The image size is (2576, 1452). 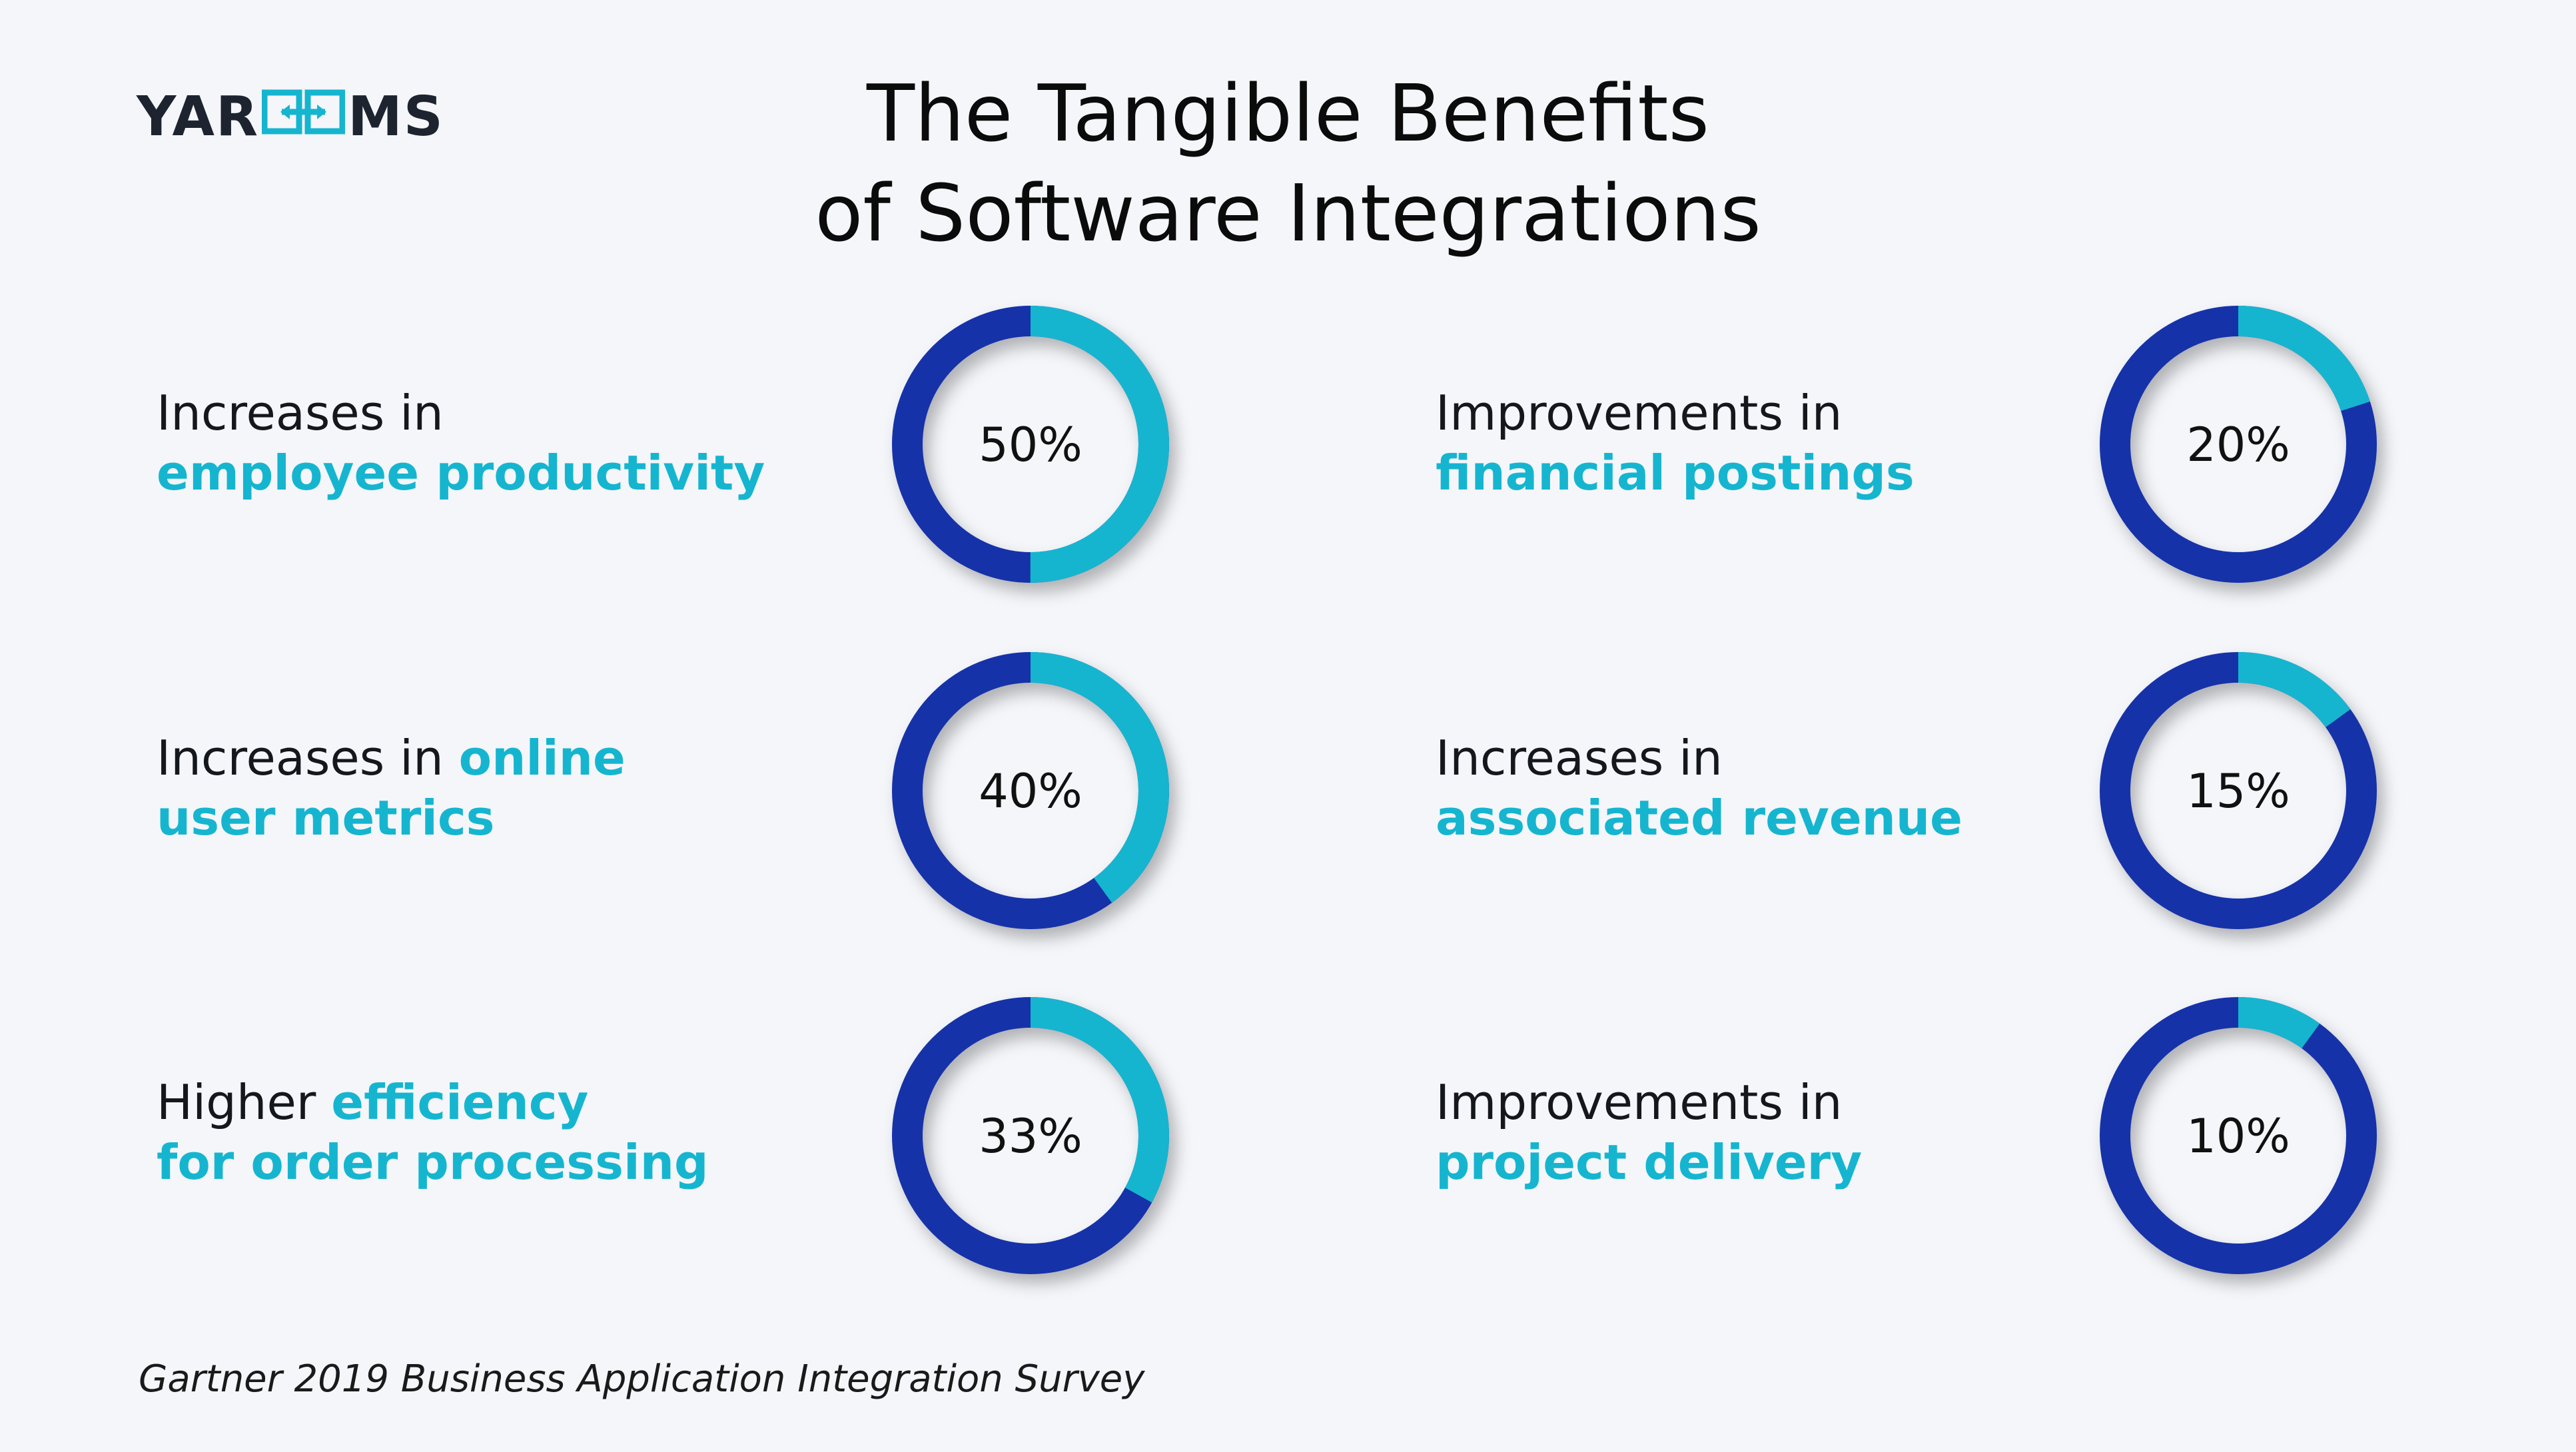 I want to click on benefit-1-prefix: Increases in, so click(x=301, y=413).